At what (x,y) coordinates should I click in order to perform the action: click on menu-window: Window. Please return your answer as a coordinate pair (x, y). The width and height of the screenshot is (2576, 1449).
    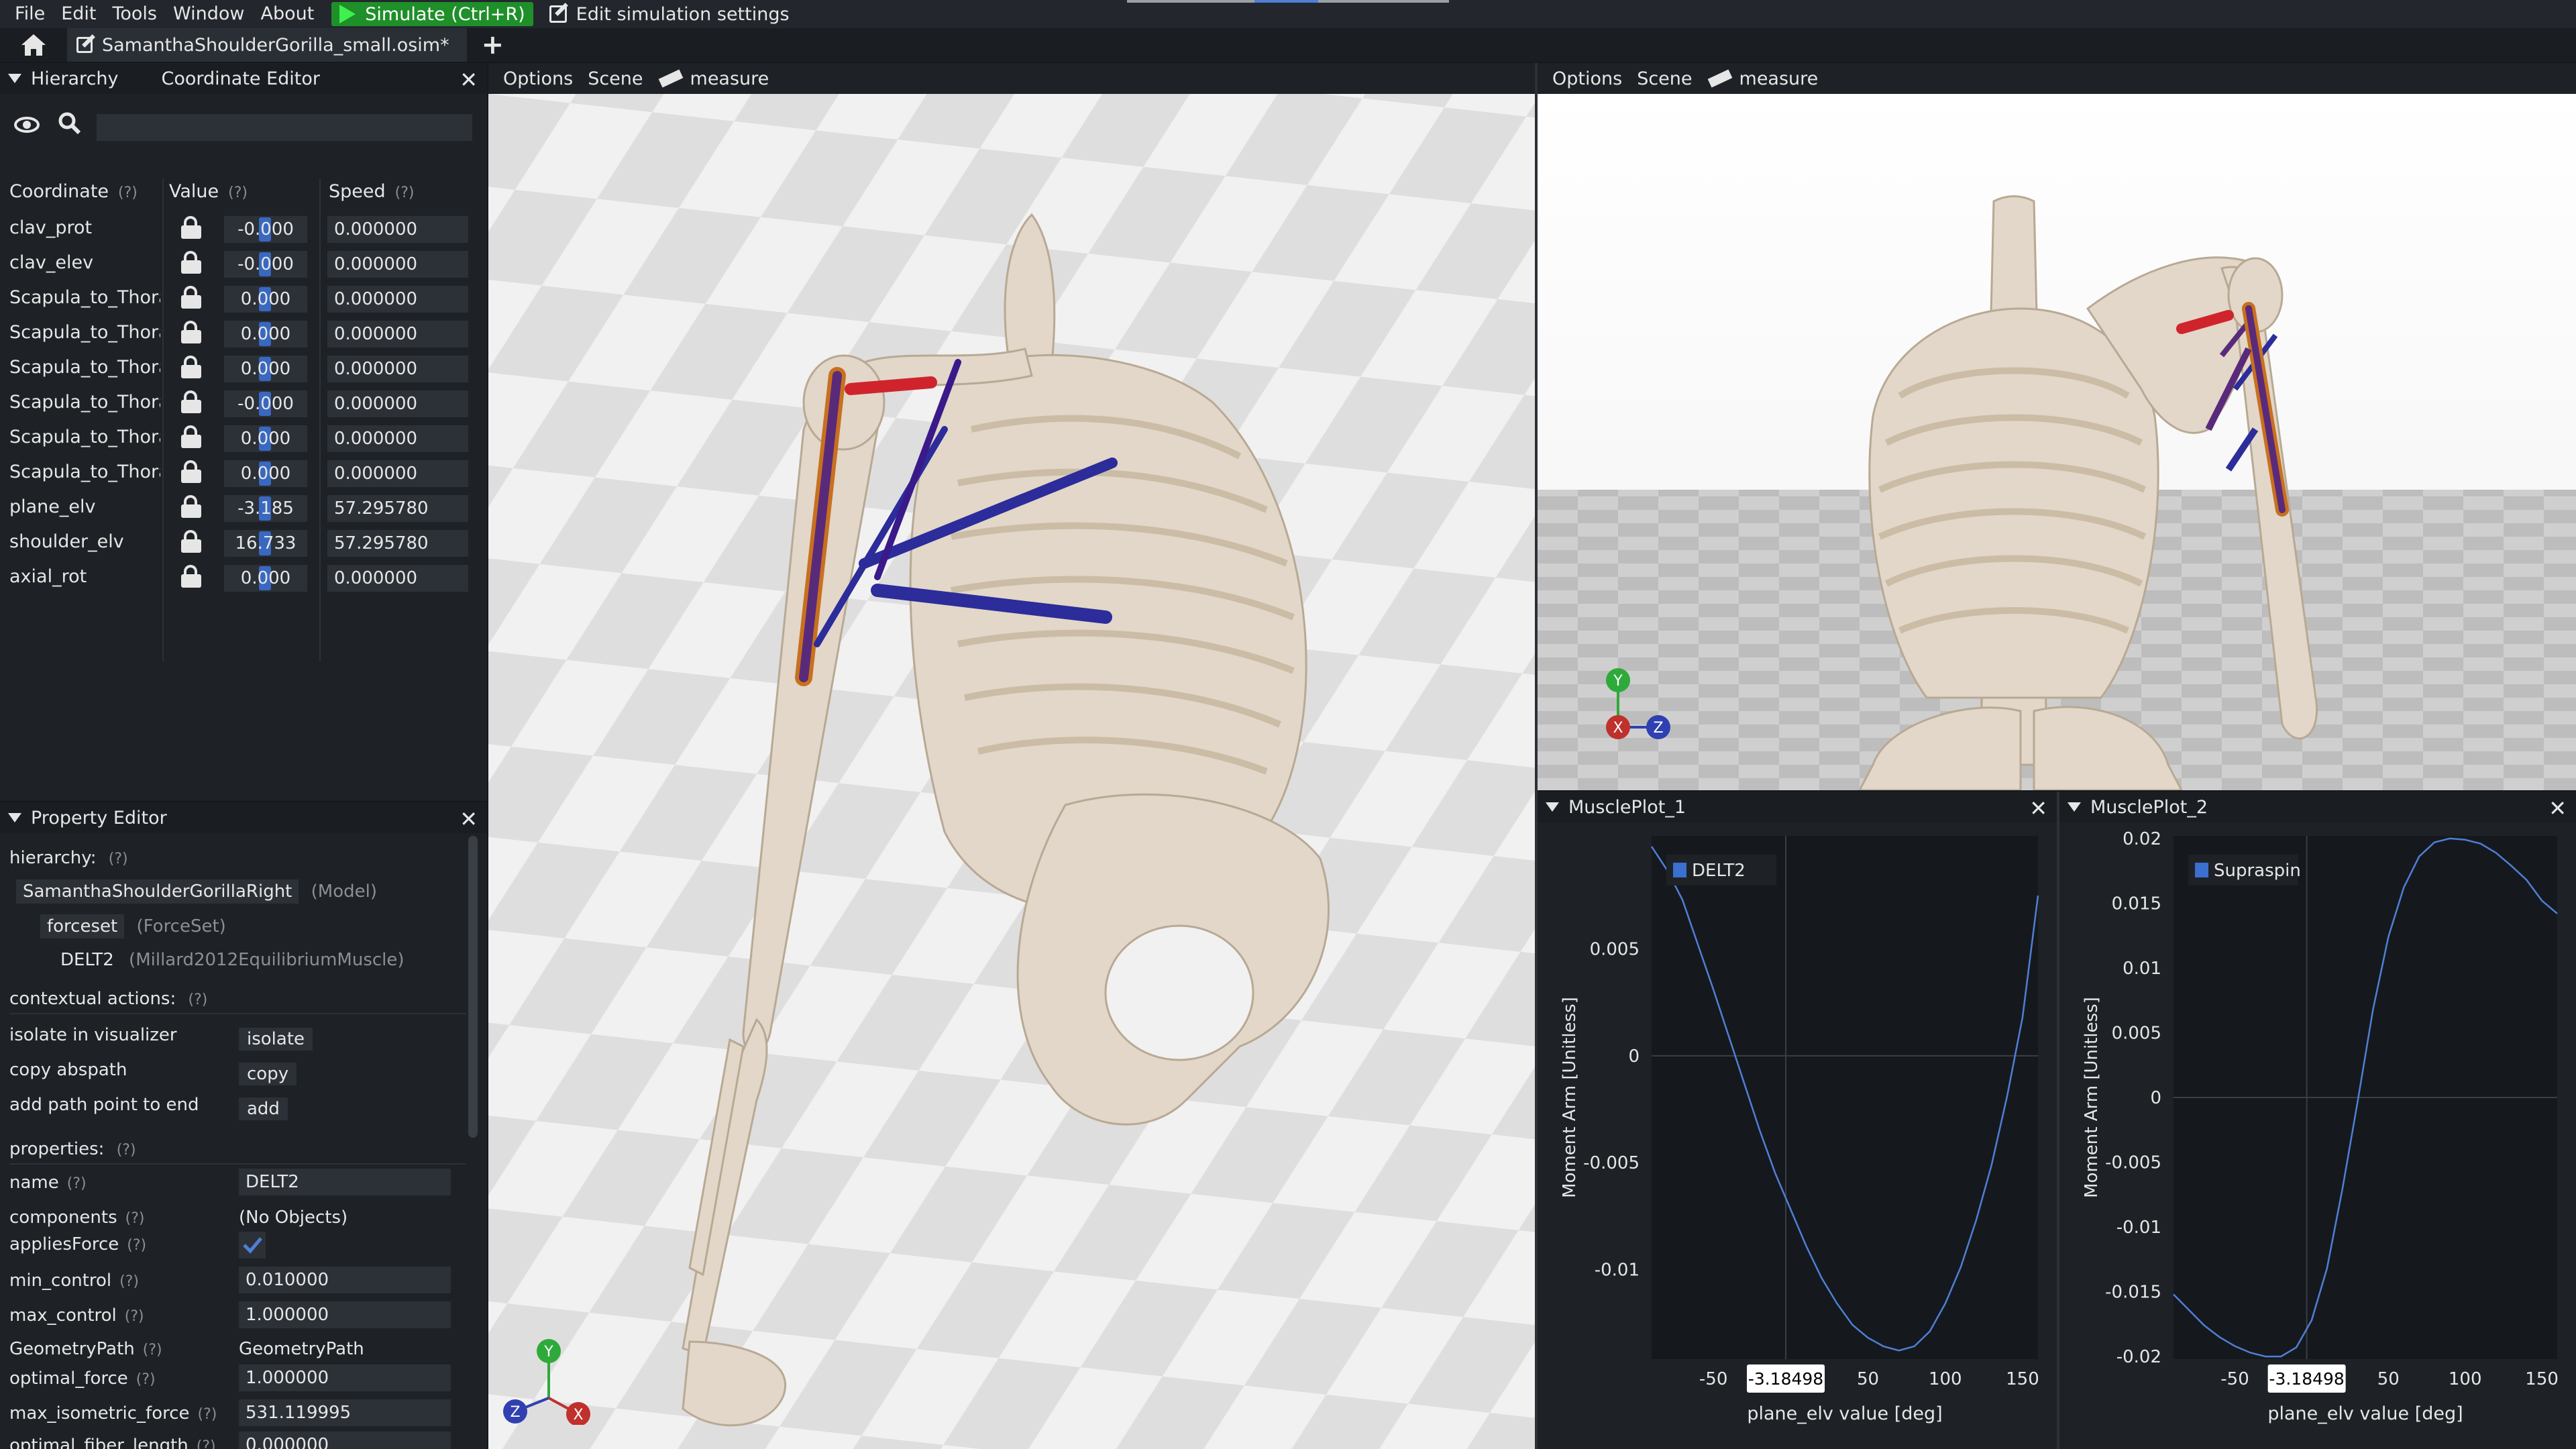
    Looking at the image, I should click on (209, 13).